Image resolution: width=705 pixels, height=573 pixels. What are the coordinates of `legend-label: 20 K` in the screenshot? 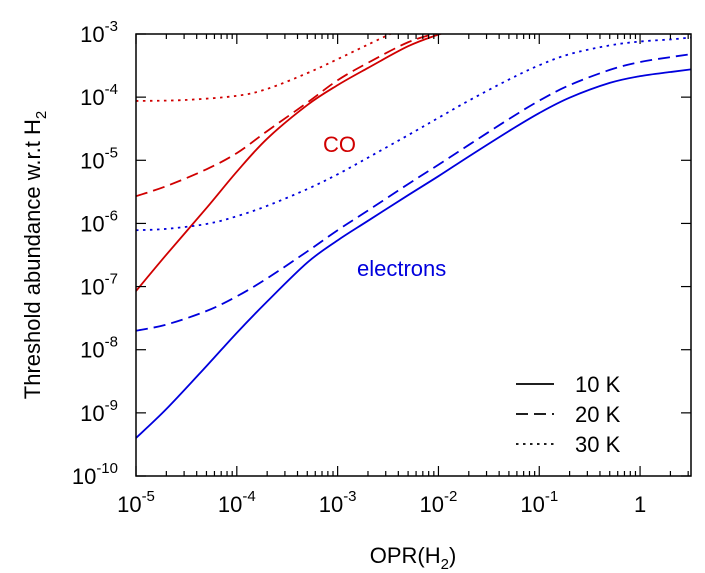 It's located at (598, 414).